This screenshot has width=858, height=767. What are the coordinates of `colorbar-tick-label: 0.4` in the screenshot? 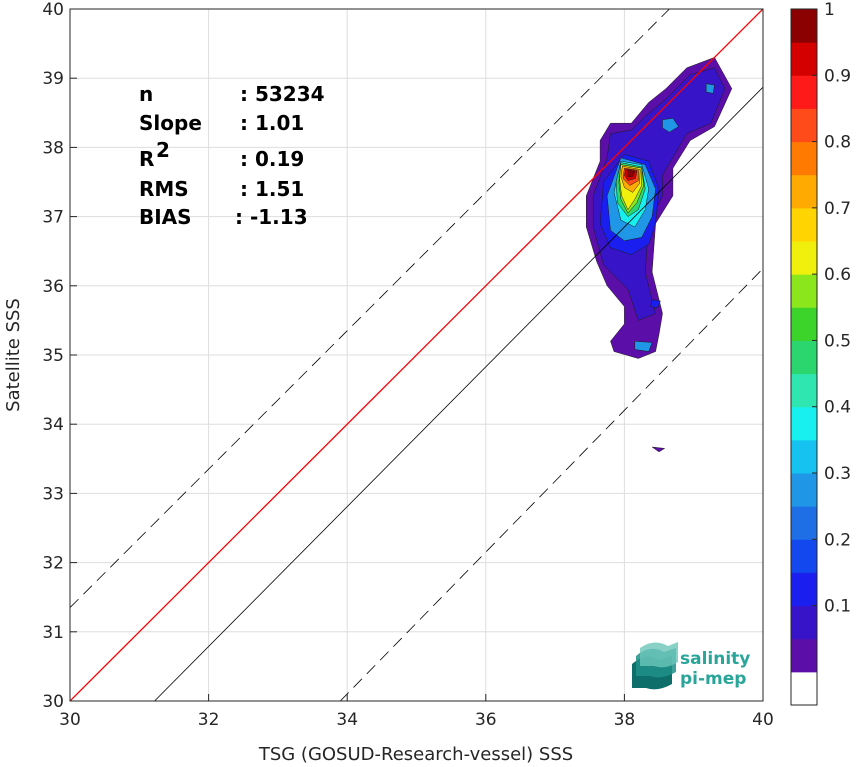 It's located at (837, 408).